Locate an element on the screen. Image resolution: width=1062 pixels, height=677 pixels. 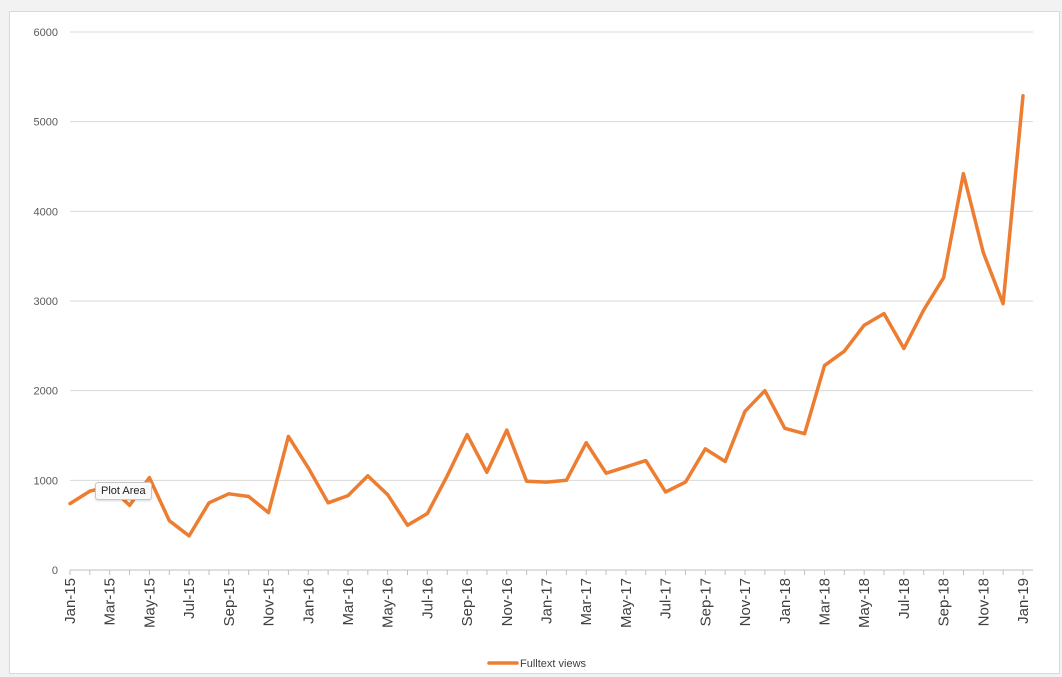
x-tick-label: Mar-17 is located at coordinates (586, 602).